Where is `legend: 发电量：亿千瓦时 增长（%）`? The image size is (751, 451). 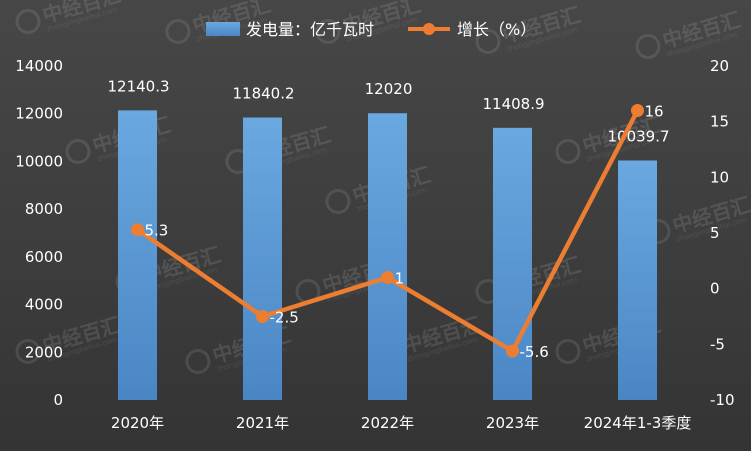
legend: 发电量：亿千瓦时 增长（%） is located at coordinates (371, 29).